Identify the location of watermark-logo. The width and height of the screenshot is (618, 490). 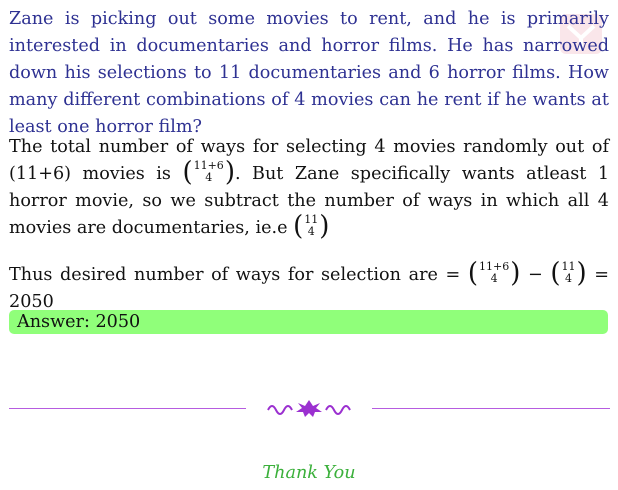
(581, 34).